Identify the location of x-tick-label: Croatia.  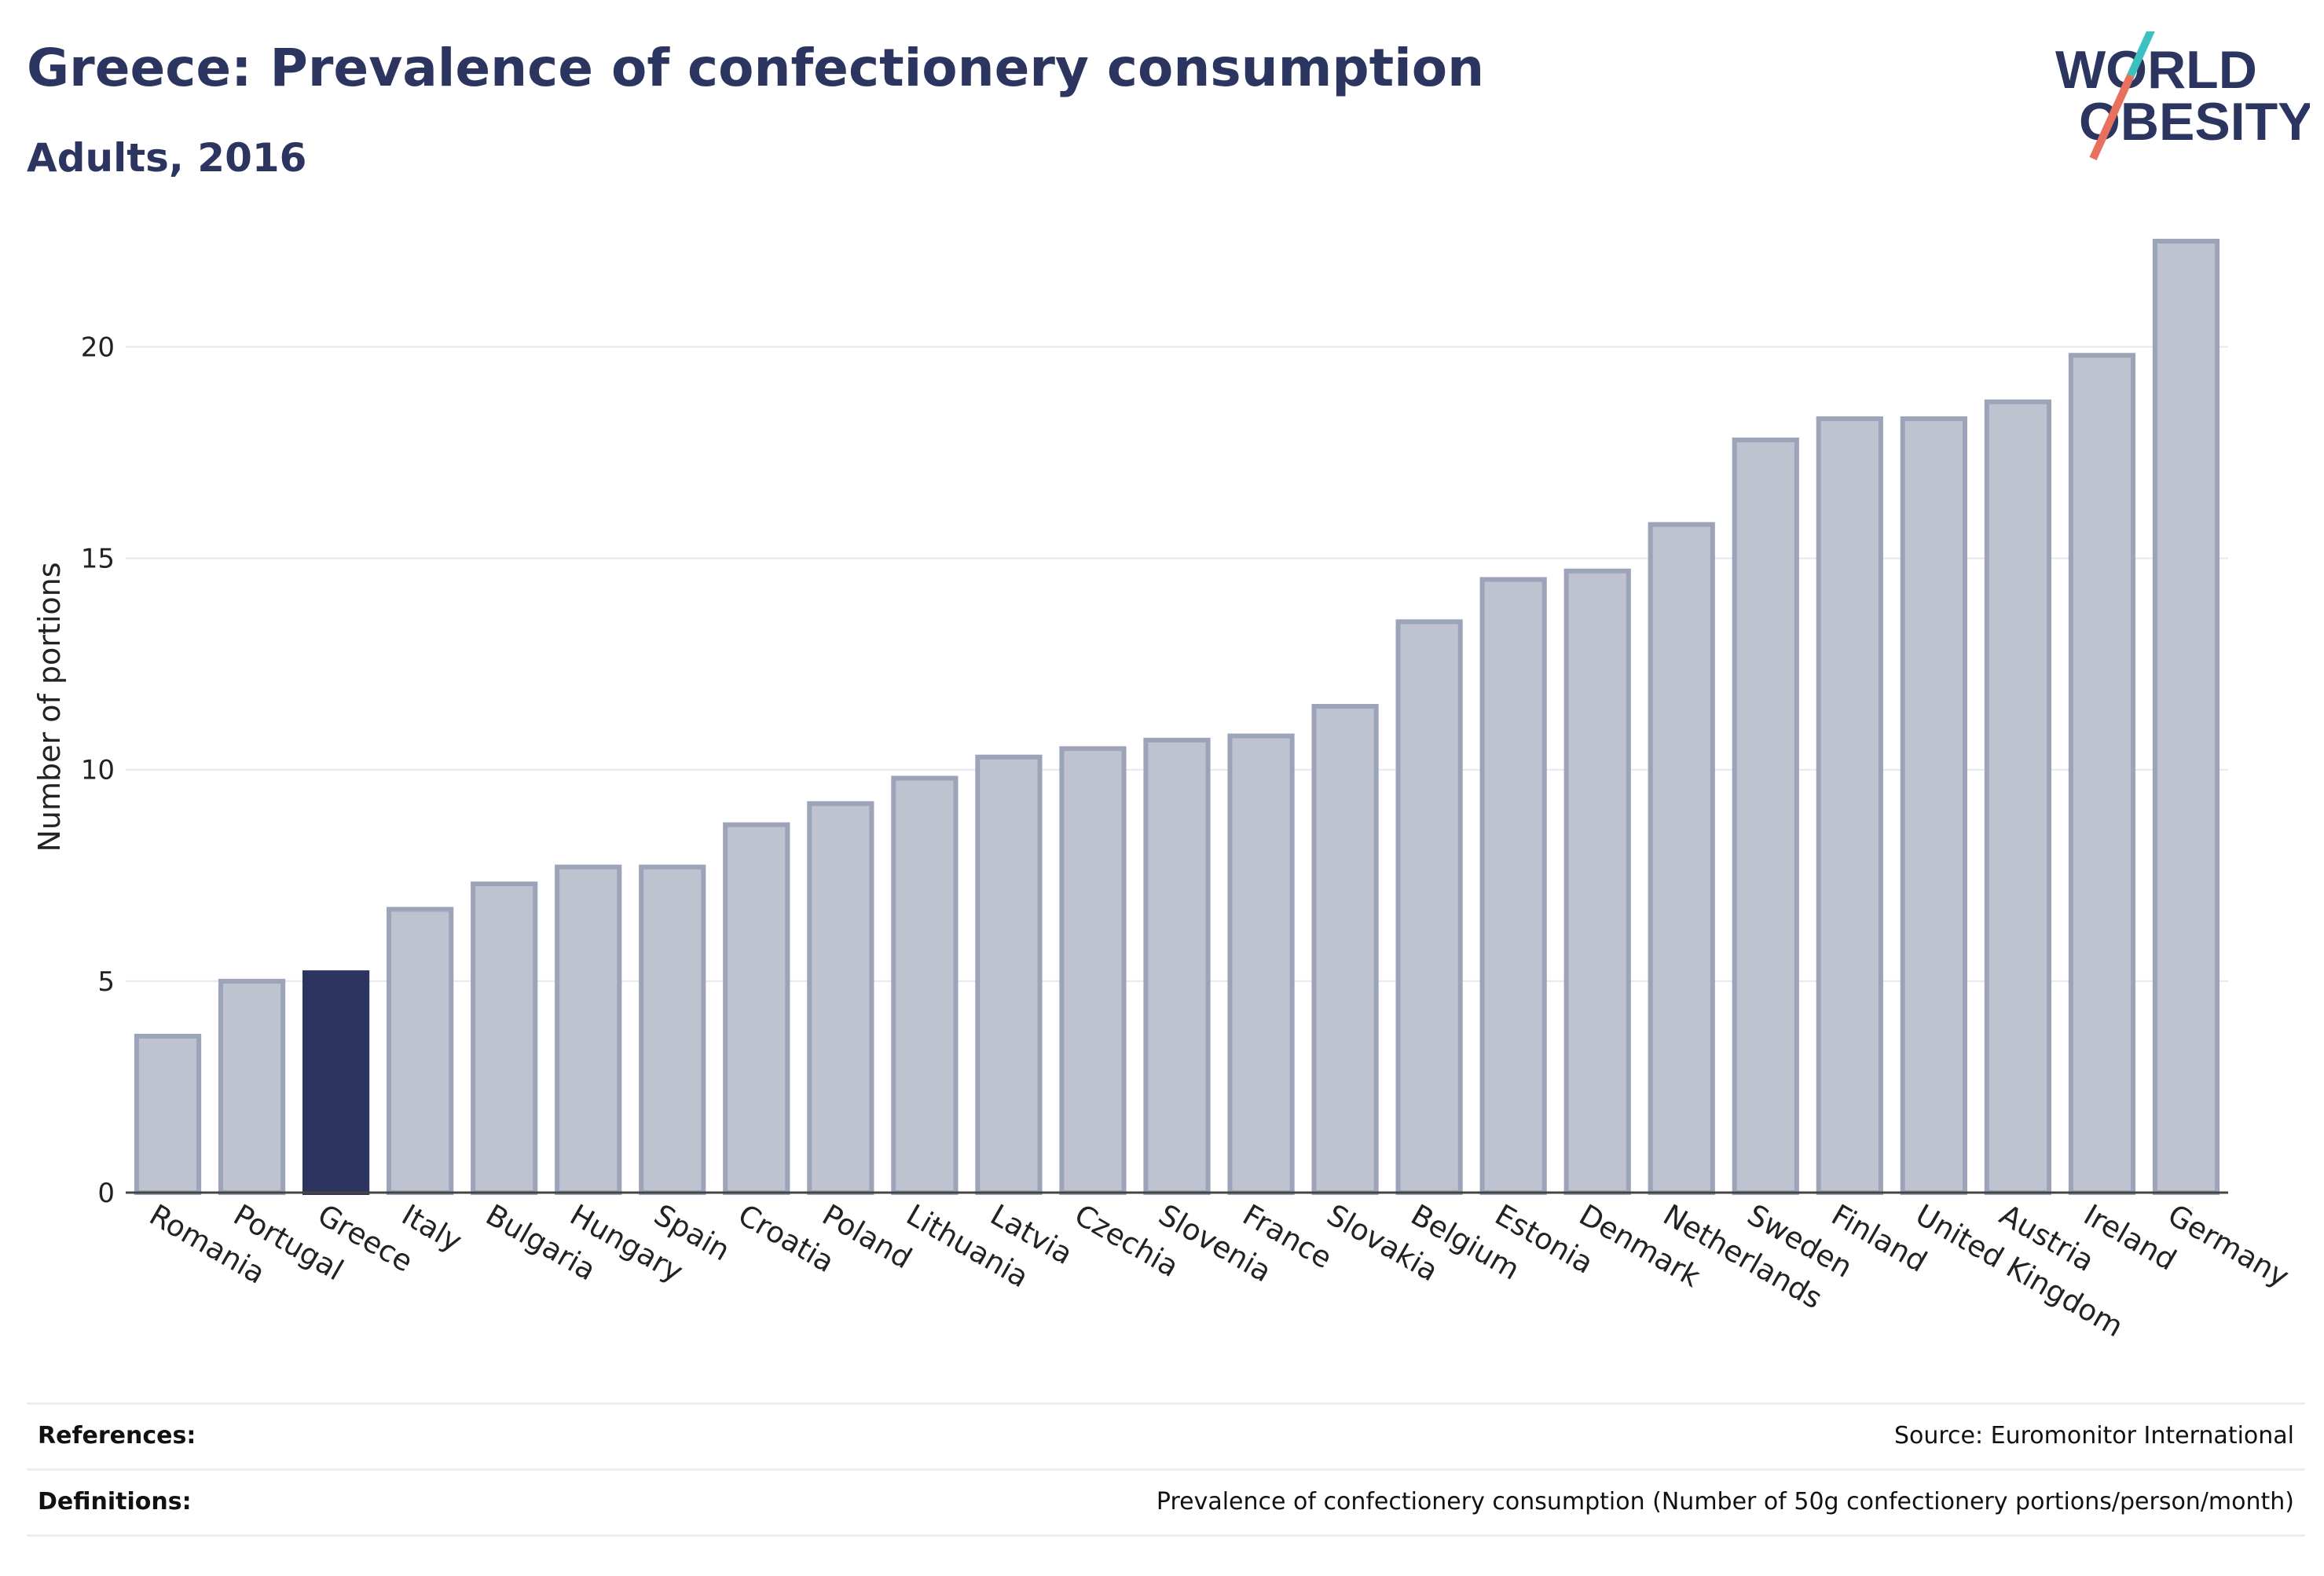
(786, 1239).